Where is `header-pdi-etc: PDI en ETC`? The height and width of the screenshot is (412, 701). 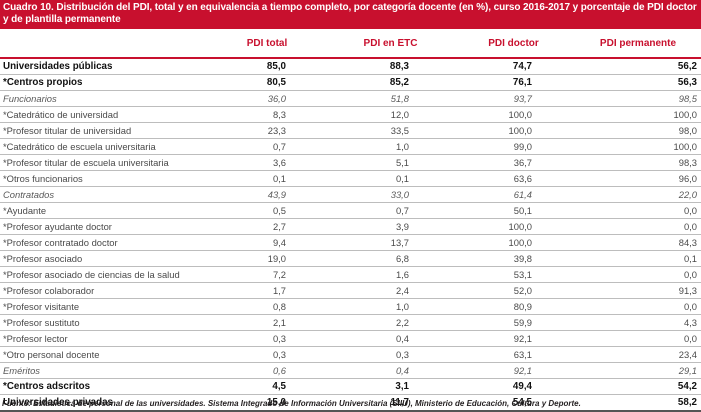 header-pdi-etc: PDI en ETC is located at coordinates (390, 43).